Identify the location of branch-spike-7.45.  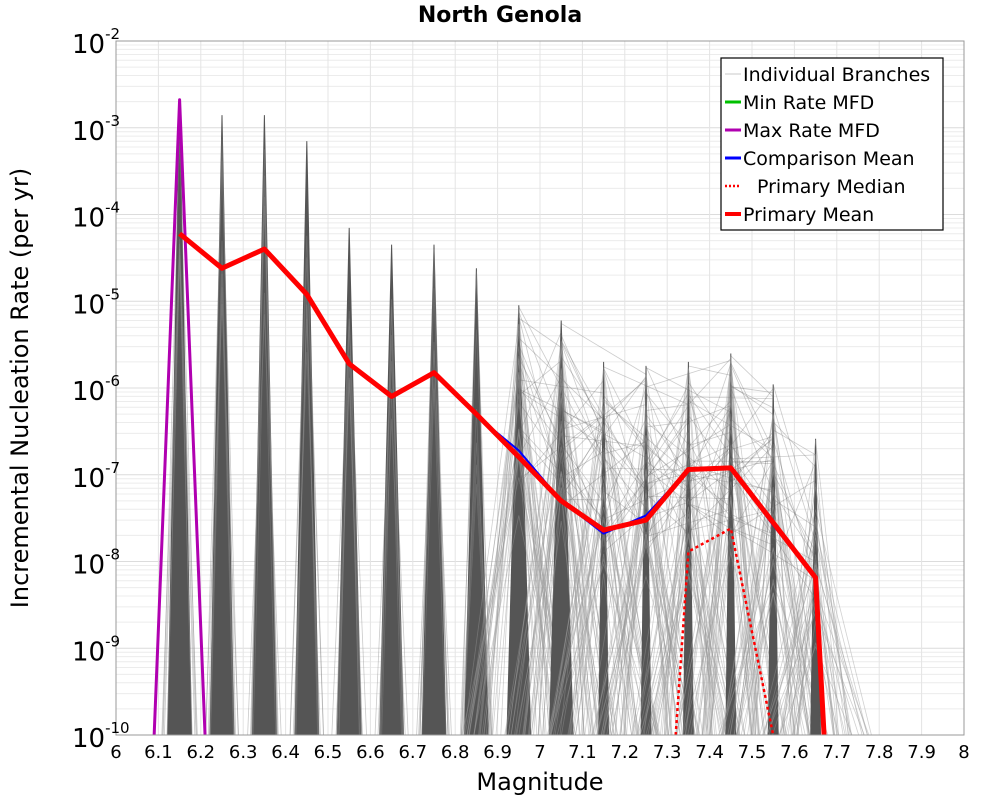
(730, 544).